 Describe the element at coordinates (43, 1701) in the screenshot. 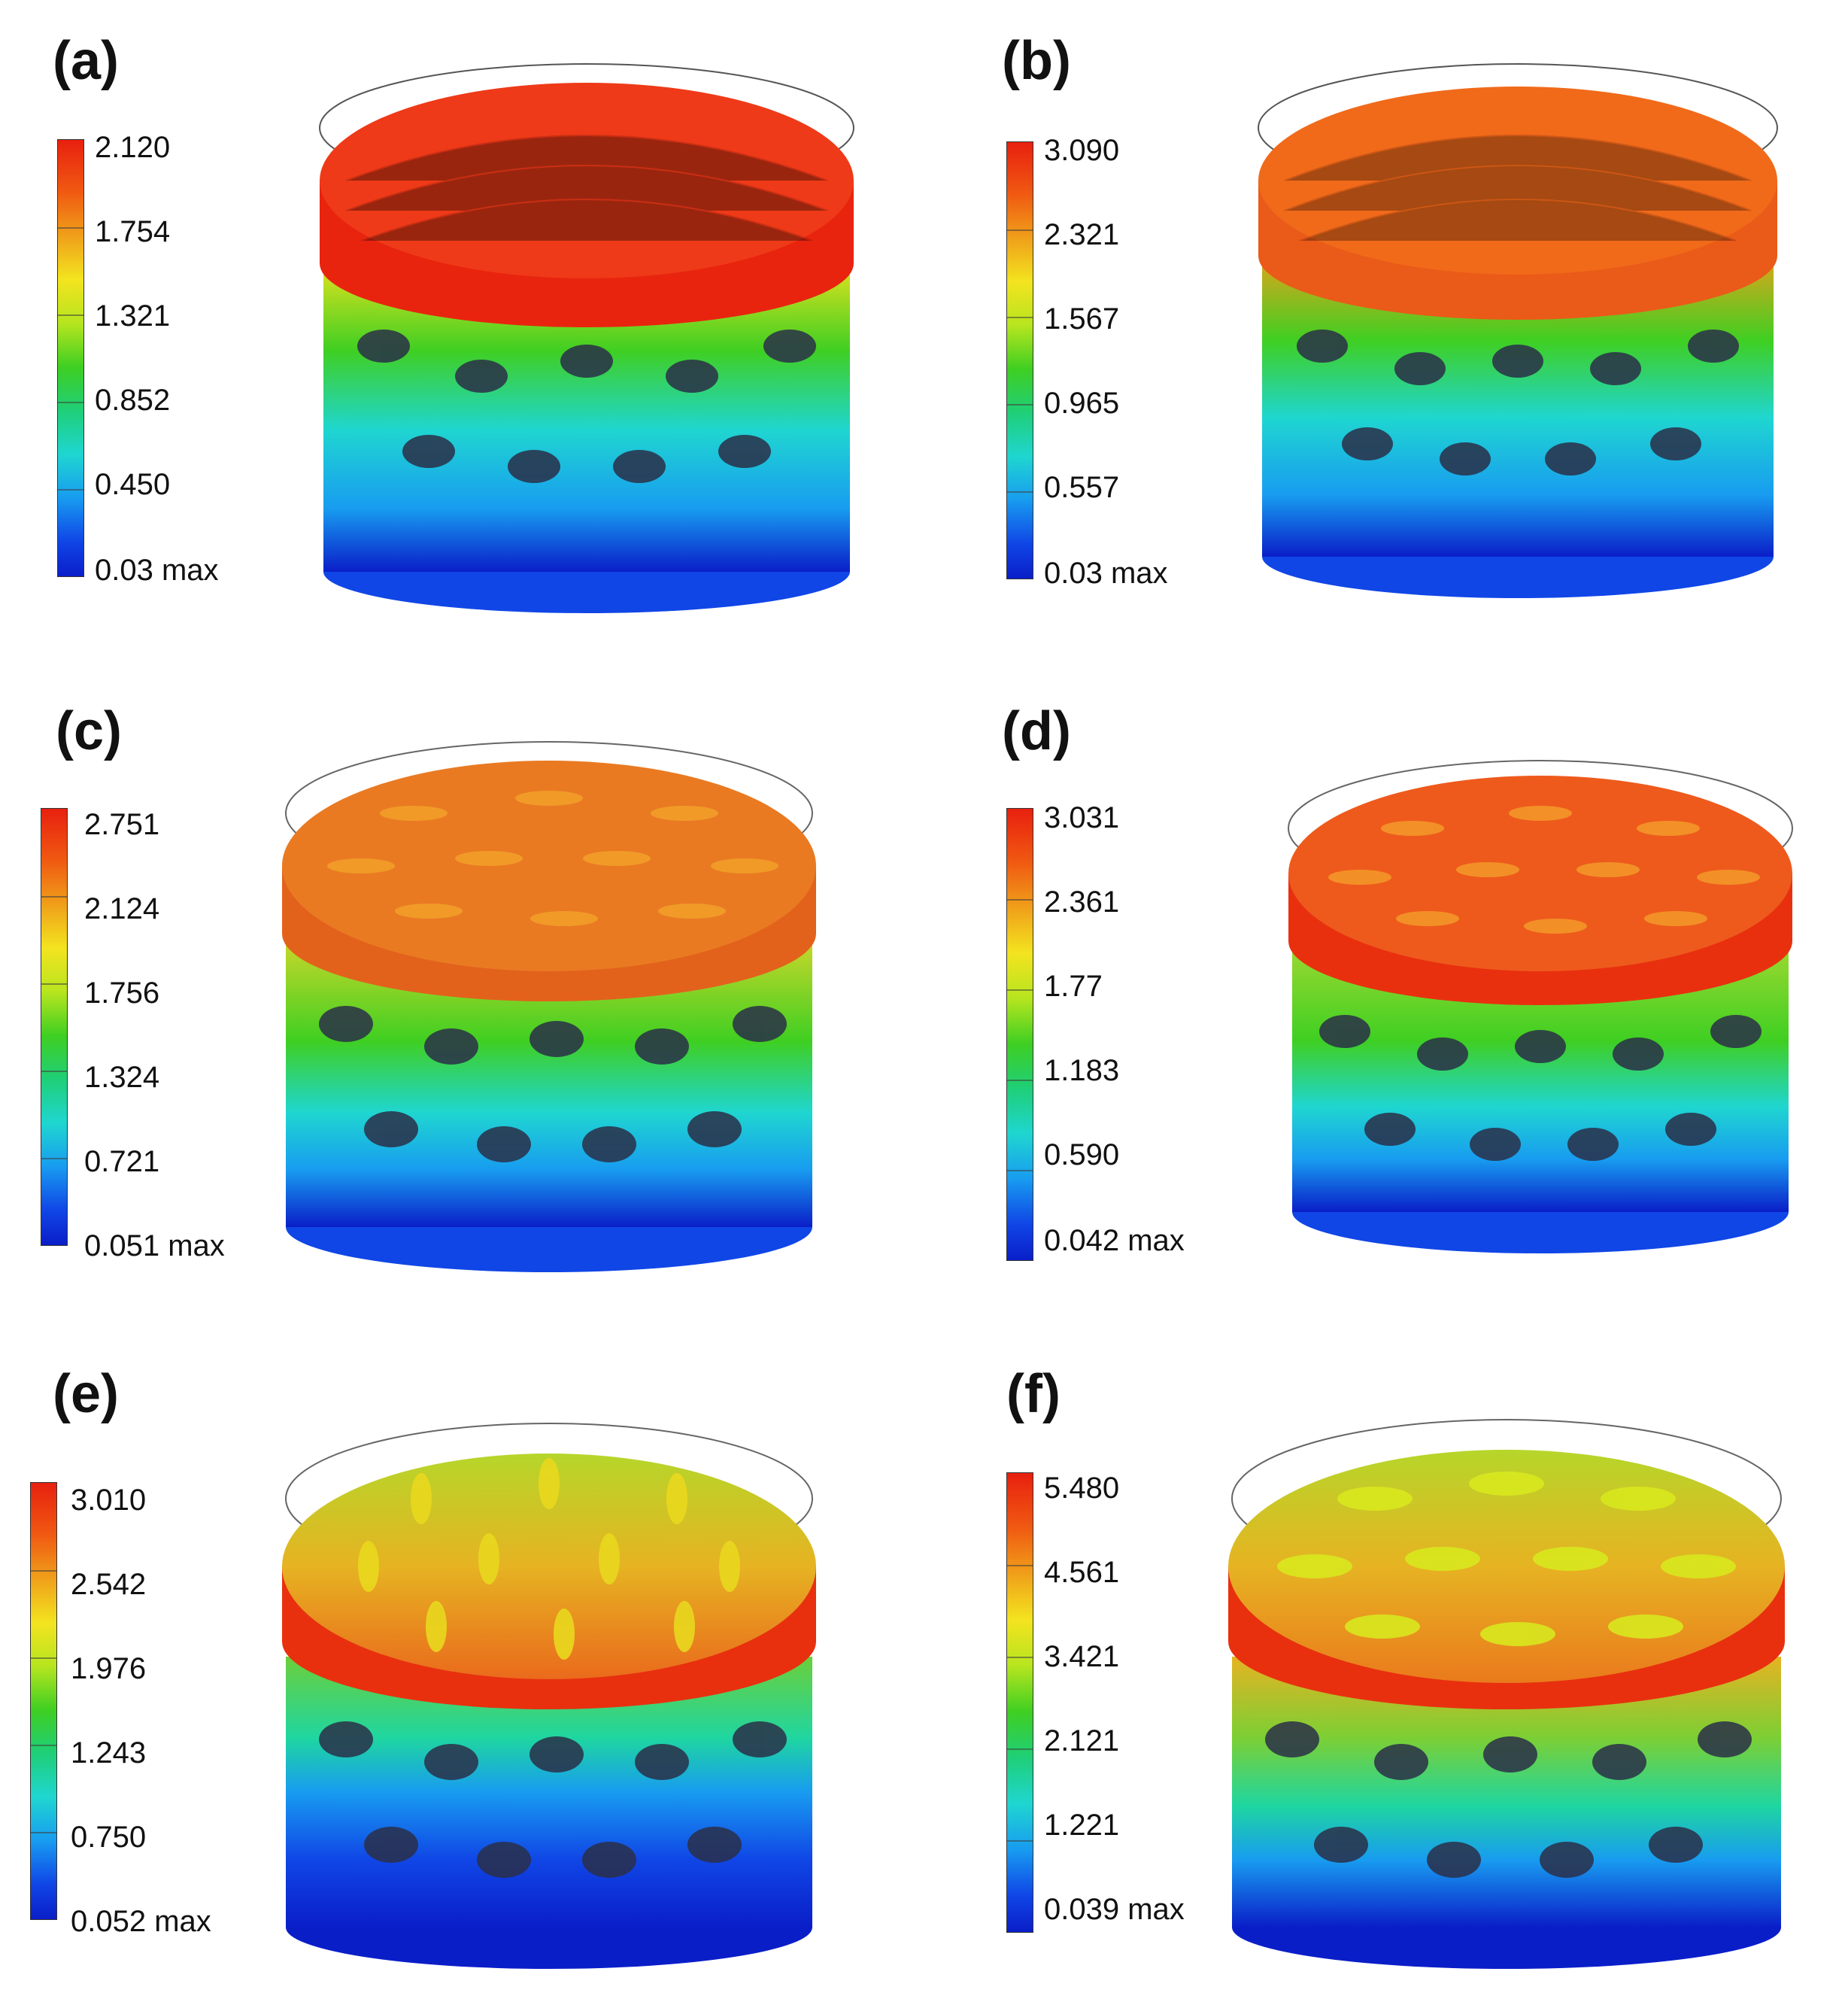

I see `panel-e-colorbar` at that location.